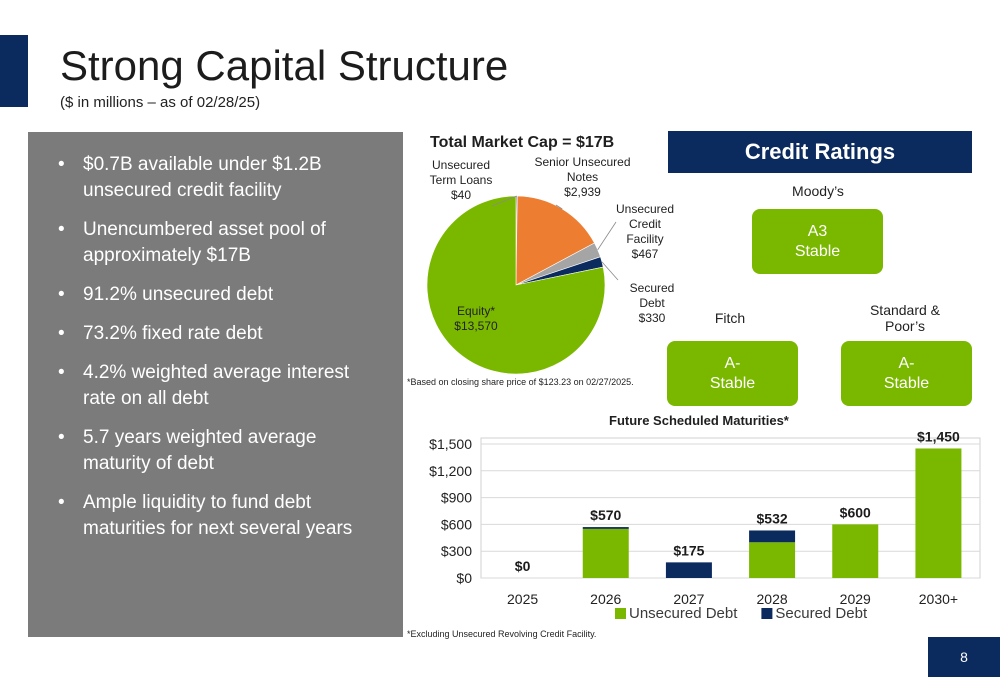 The image size is (1000, 685). What do you see at coordinates (855, 599) in the screenshot?
I see `x-tick-label: 2029` at bounding box center [855, 599].